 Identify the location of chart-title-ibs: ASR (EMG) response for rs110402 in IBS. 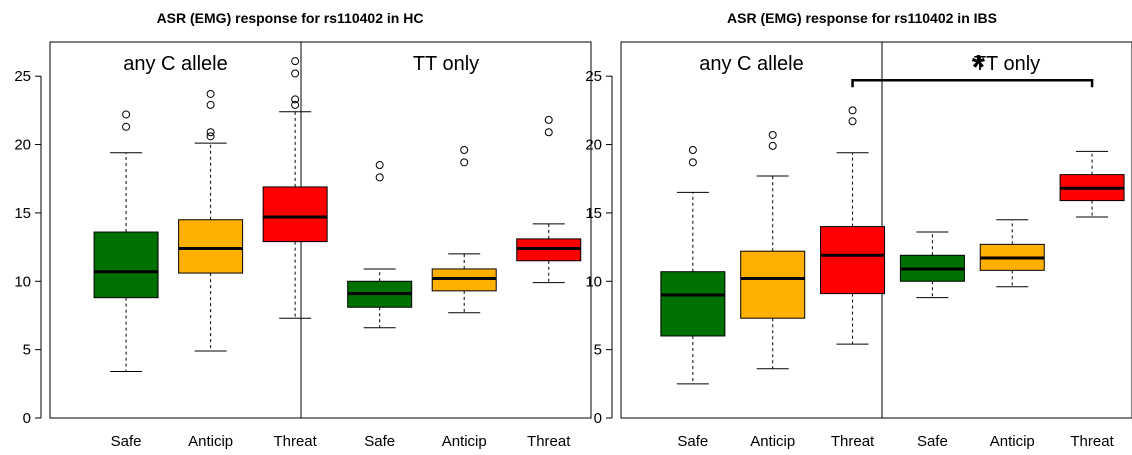
(862, 18).